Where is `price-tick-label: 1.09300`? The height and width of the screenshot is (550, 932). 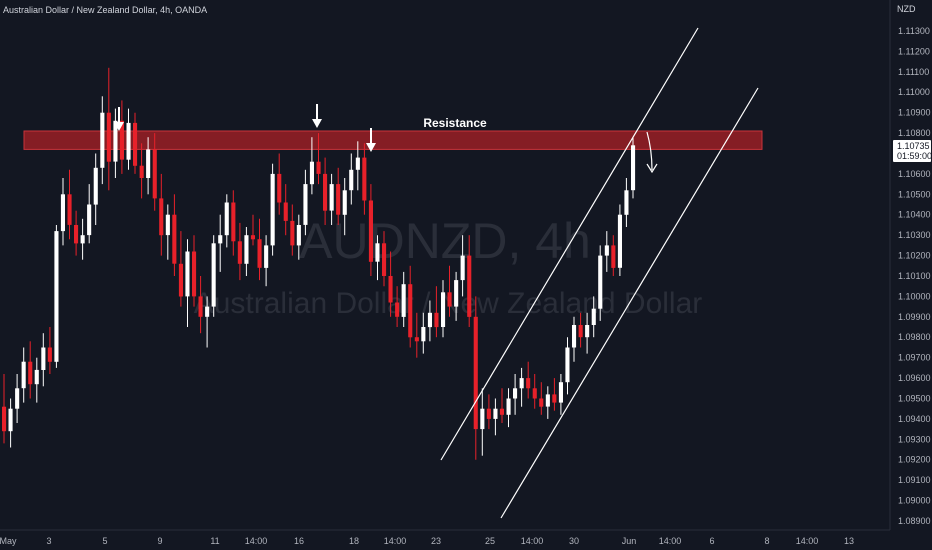
price-tick-label: 1.09300 is located at coordinates (914, 439).